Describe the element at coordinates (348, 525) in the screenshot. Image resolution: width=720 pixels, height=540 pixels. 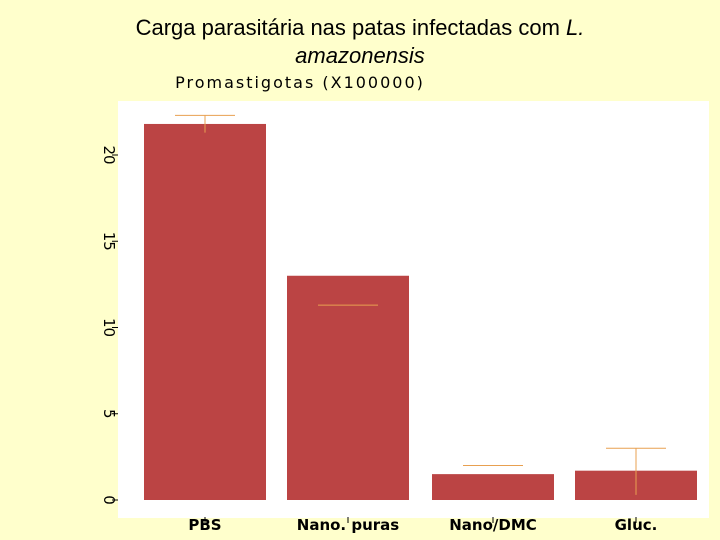
I see `x-tick-label-1: Nano. puras` at that location.